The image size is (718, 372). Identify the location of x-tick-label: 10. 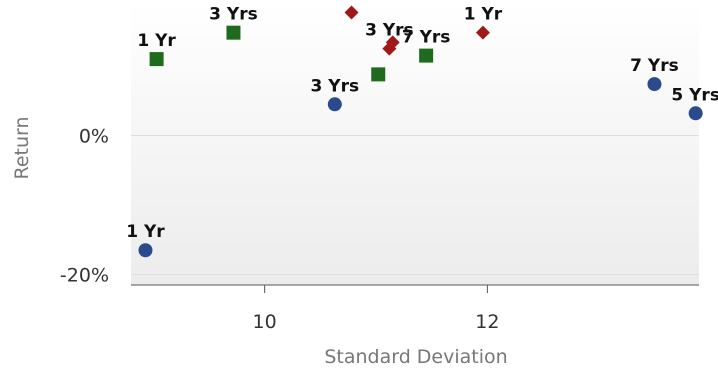
(265, 322).